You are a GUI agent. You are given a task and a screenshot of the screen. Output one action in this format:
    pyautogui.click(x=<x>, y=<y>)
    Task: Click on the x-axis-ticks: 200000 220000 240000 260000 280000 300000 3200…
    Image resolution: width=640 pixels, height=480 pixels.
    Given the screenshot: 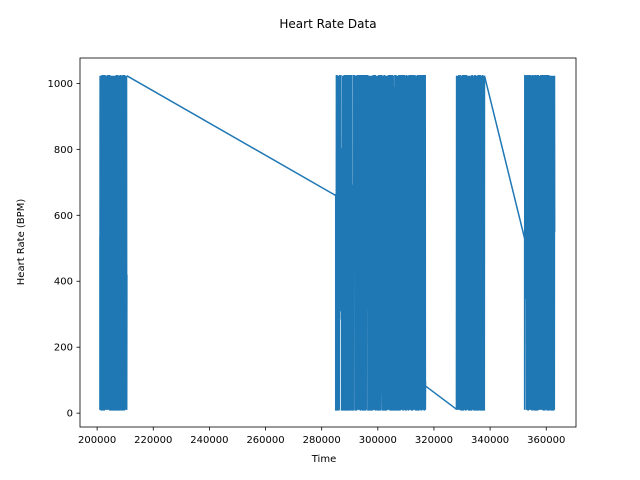 What is the action you would take?
    pyautogui.click(x=321, y=436)
    